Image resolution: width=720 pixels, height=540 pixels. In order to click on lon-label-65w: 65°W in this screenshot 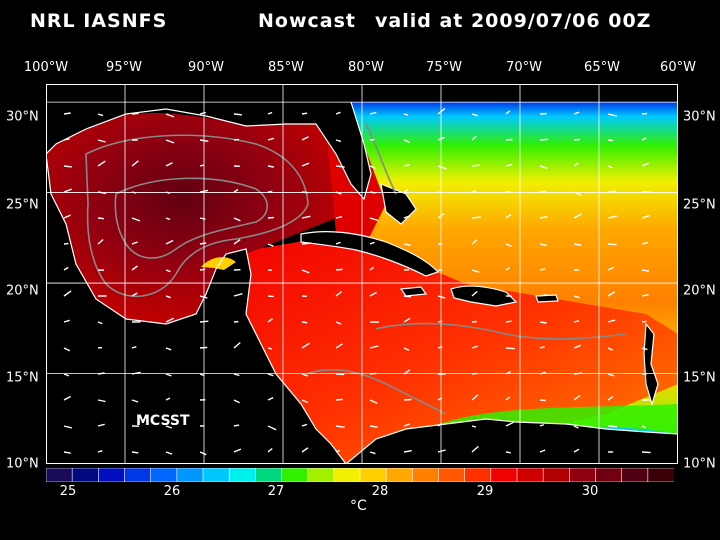, I will do `click(602, 67)`.